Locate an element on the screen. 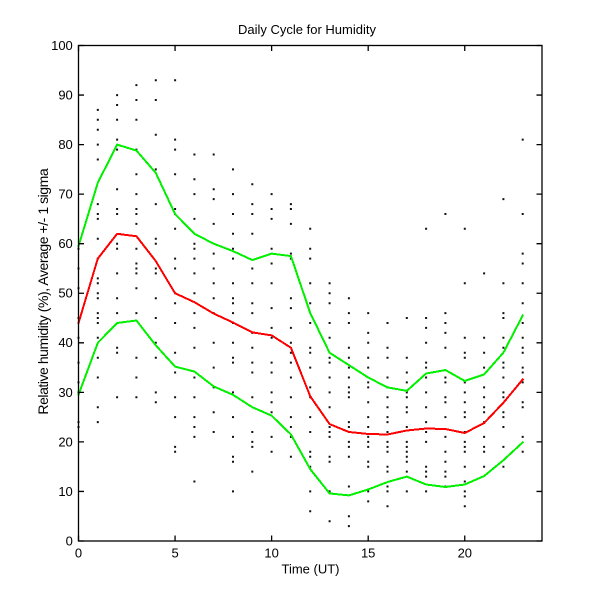  svg-text: 70 is located at coordinates (65, 194).